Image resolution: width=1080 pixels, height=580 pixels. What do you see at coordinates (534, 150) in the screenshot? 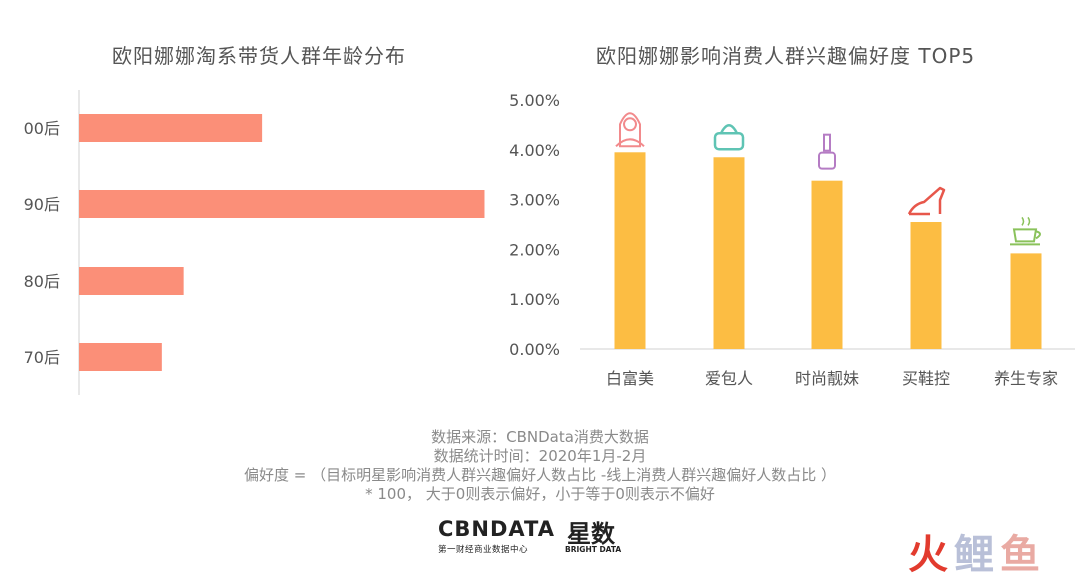
I see `right-y-tick-label: 4.00%` at bounding box center [534, 150].